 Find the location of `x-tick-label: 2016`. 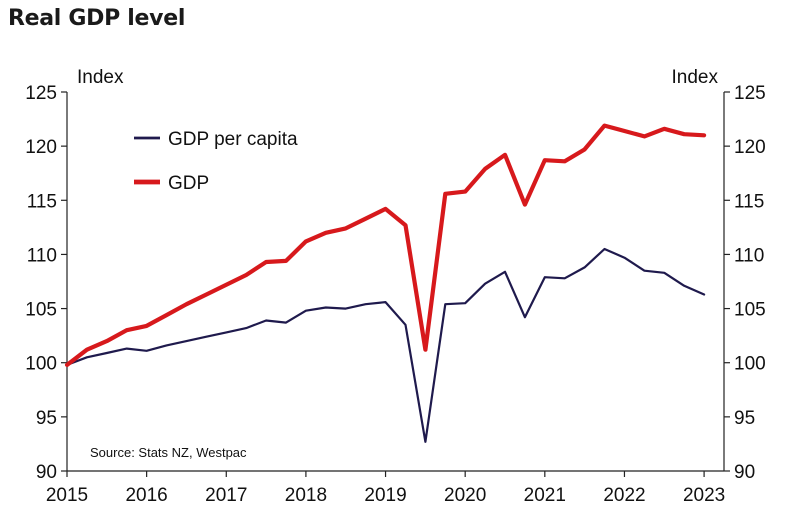

x-tick-label: 2016 is located at coordinates (146, 495).